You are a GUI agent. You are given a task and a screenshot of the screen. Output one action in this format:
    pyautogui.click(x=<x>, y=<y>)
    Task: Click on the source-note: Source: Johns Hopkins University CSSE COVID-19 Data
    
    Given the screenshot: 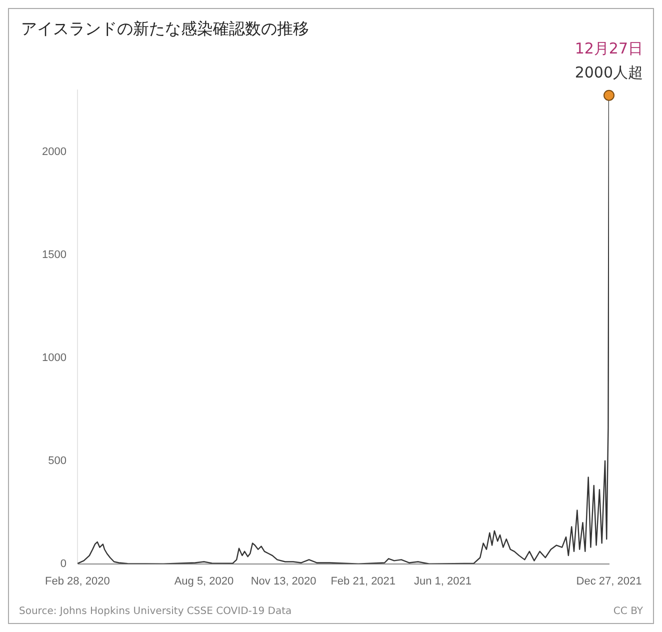 What is the action you would take?
    pyautogui.click(x=155, y=611)
    